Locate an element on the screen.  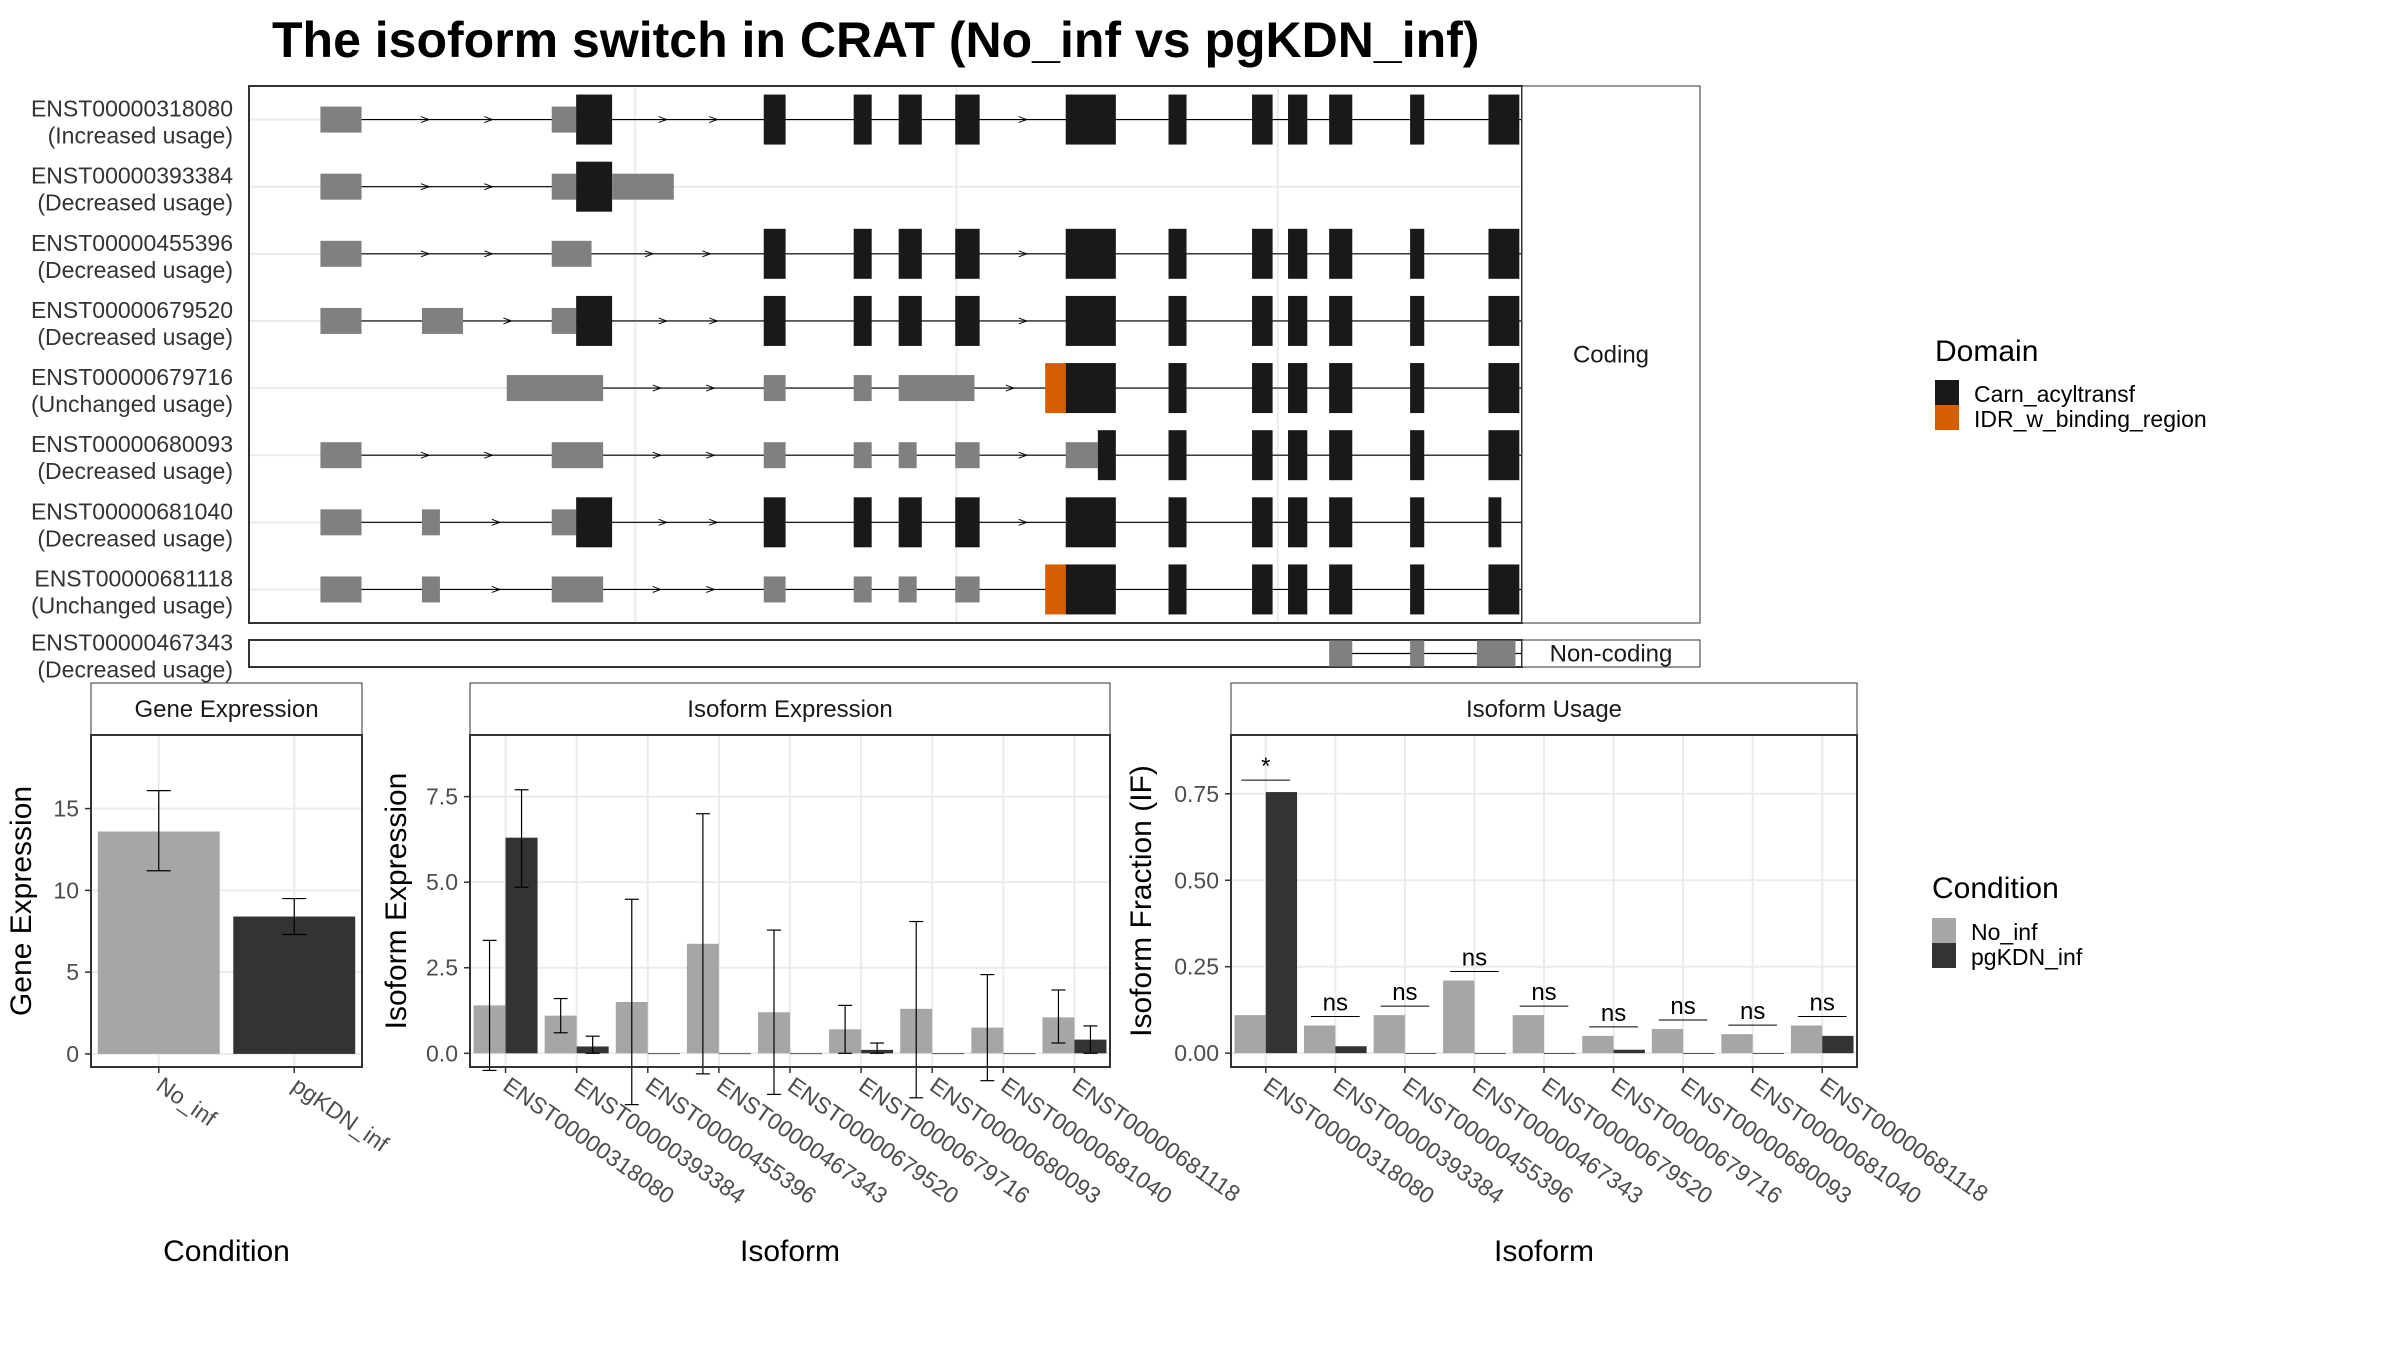
y-tick-label: 5.0 is located at coordinates (442, 882).